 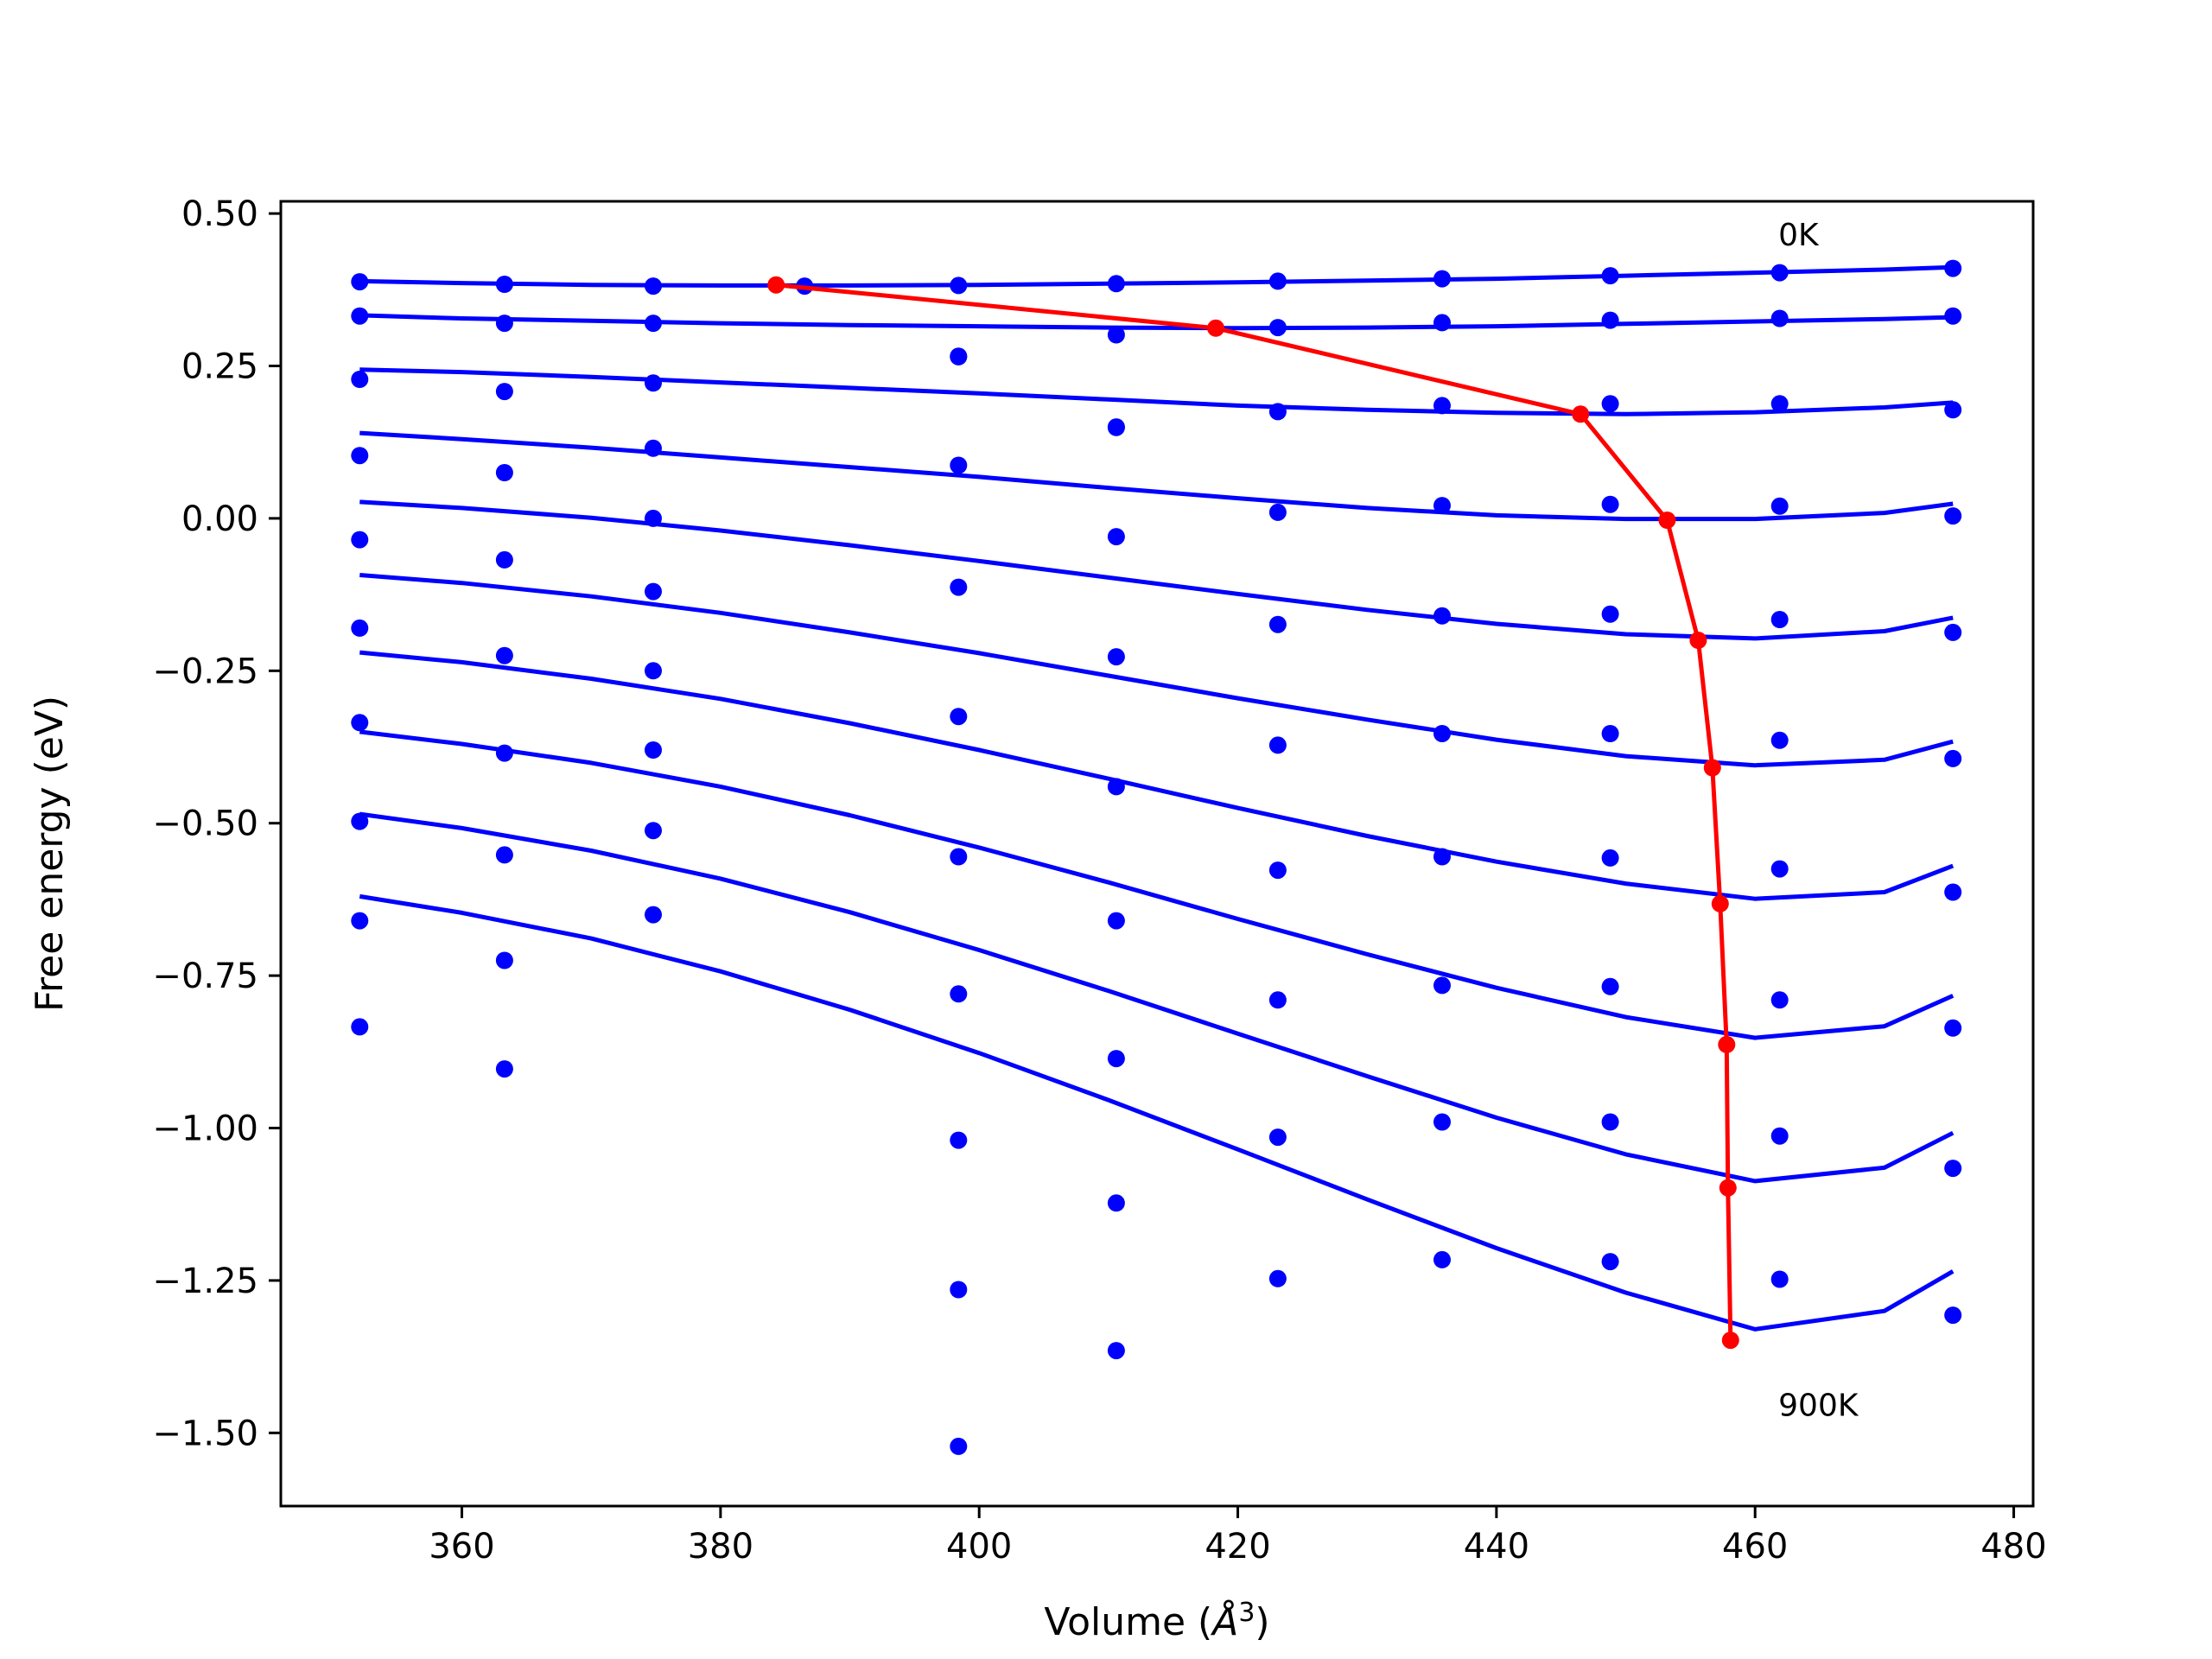 I want to click on y-tick-label-6: −1.00, so click(x=205, y=1129).